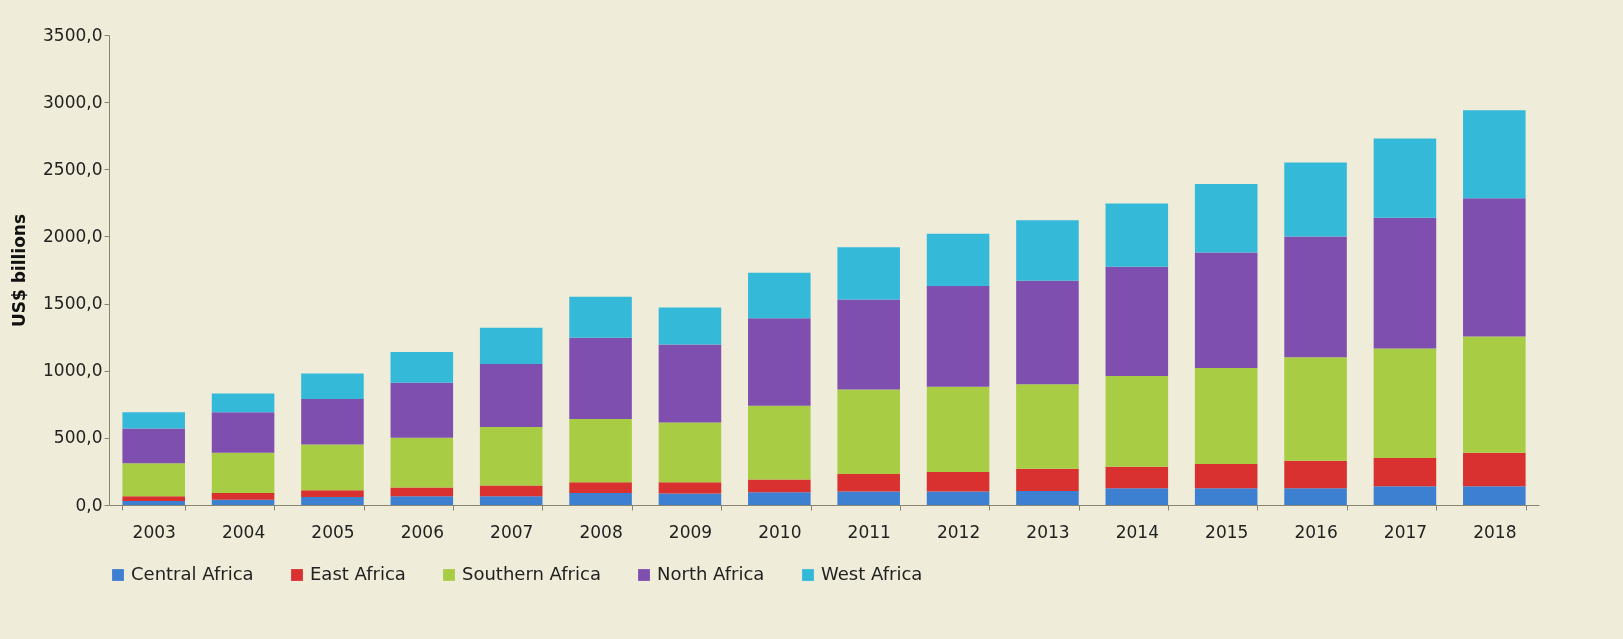 This screenshot has height=639, width=1623. I want to click on x-tick-label: 2009, so click(690, 531).